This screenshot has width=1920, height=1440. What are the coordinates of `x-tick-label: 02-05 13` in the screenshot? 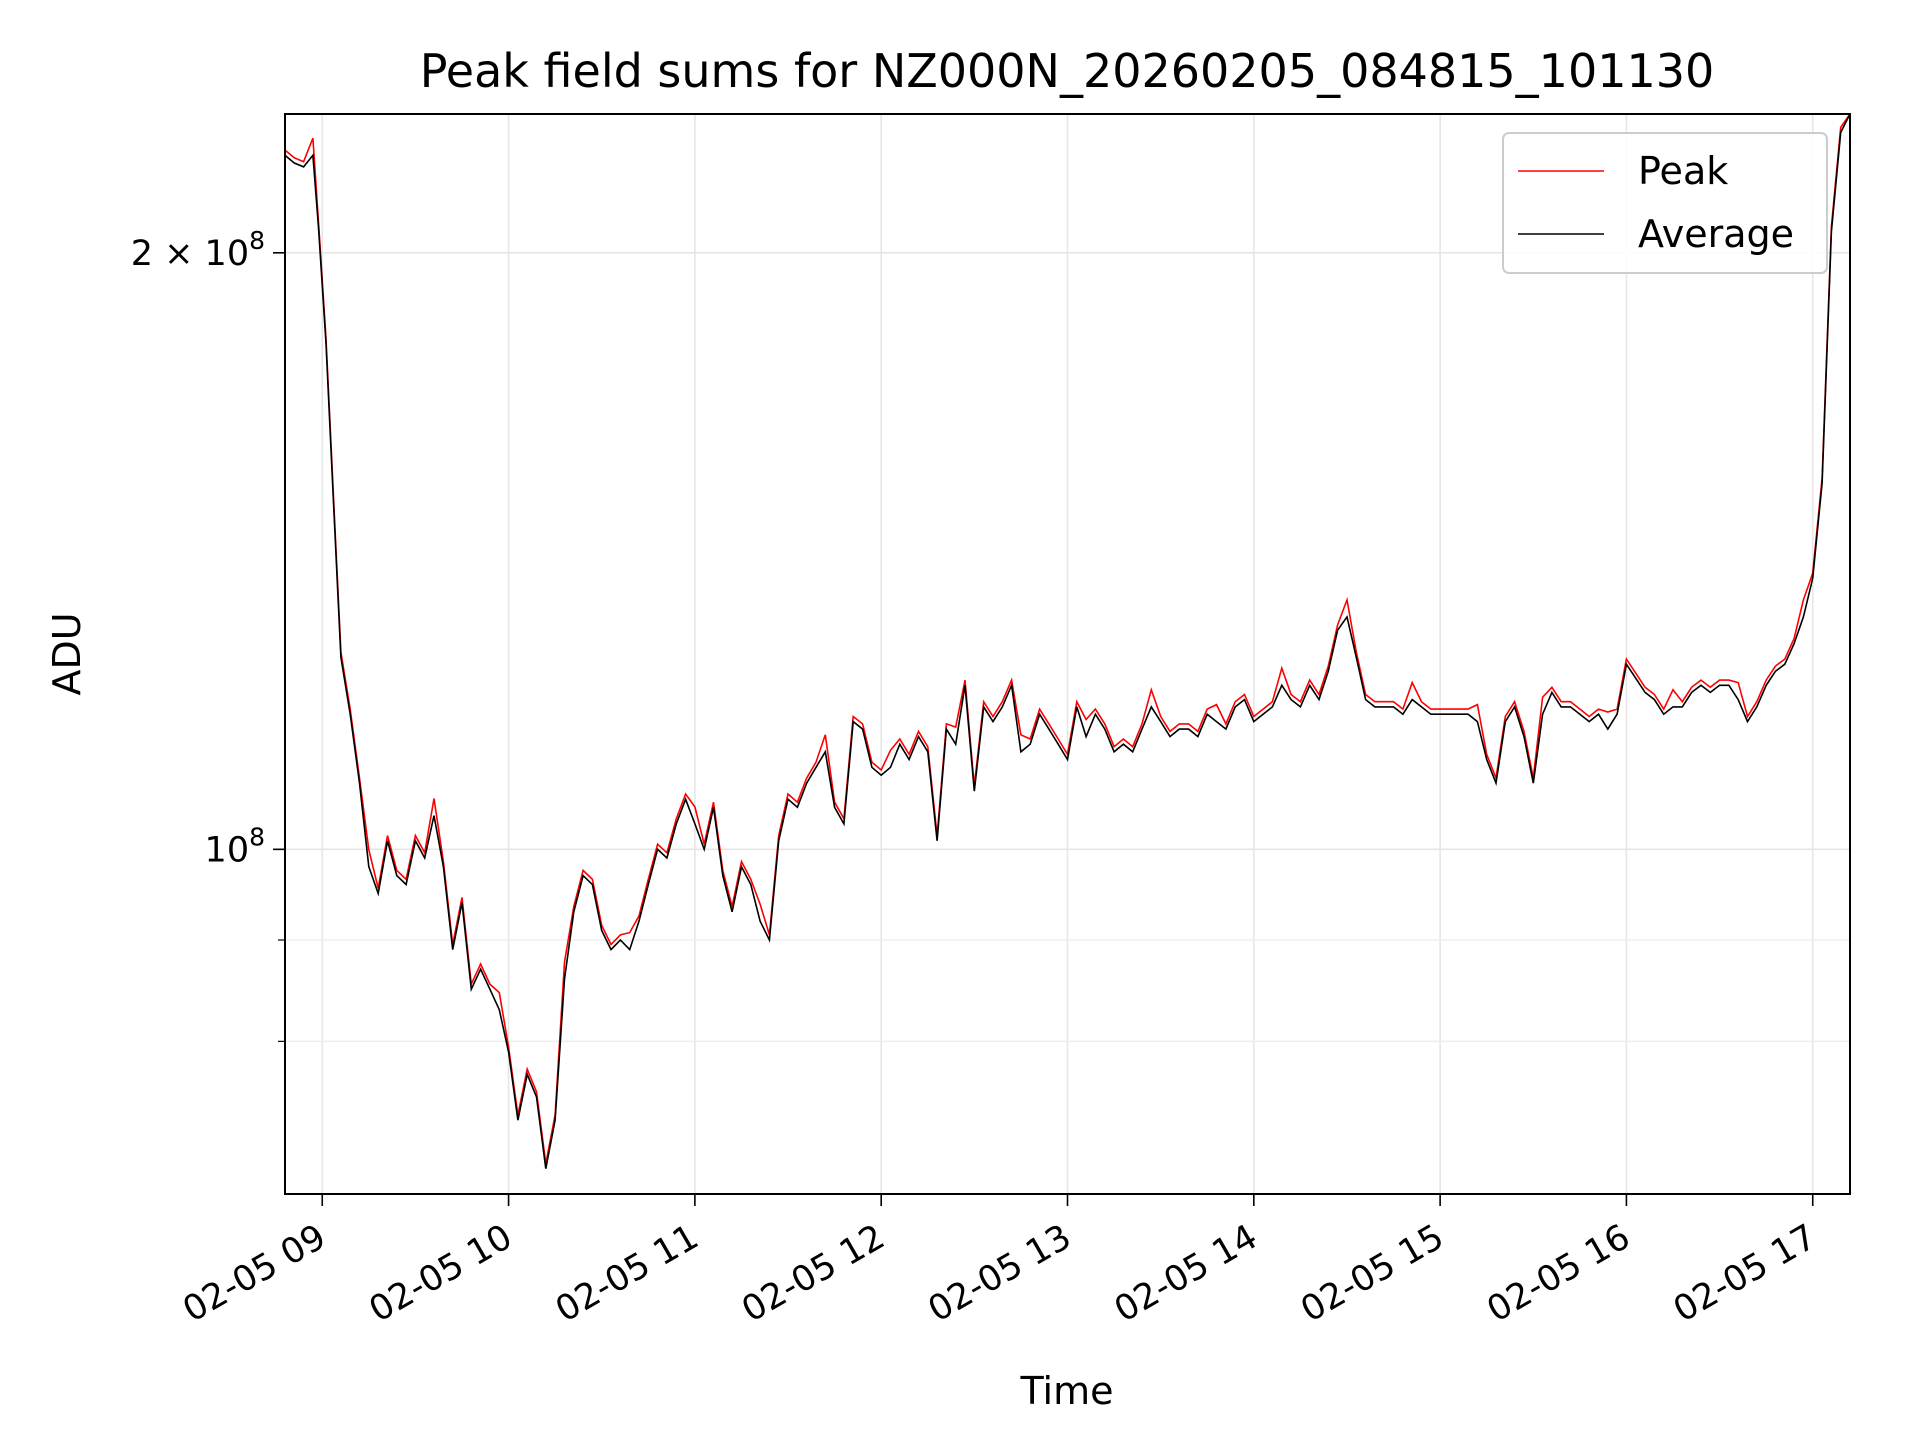 It's located at (1000, 1273).